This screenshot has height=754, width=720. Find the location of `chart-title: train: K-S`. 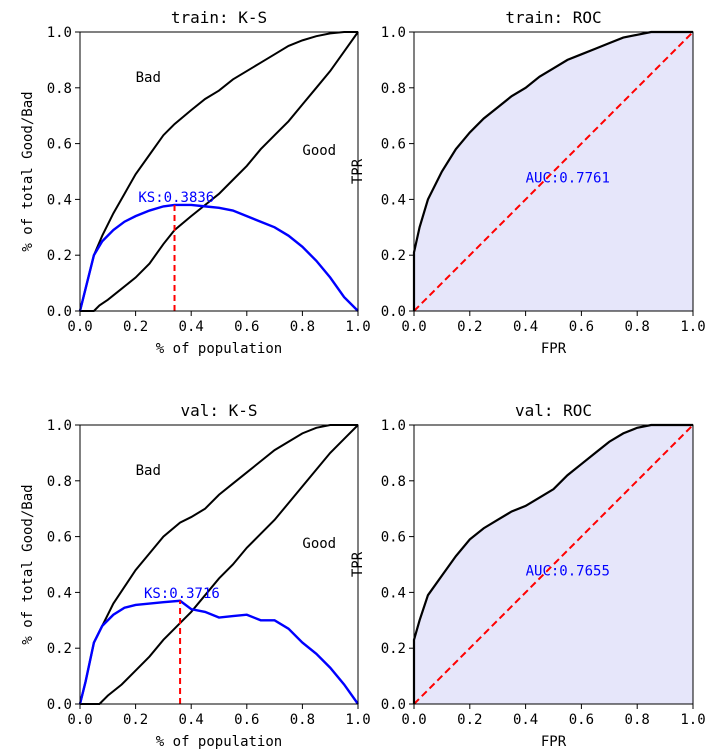

chart-title: train: K-S is located at coordinates (219, 17).